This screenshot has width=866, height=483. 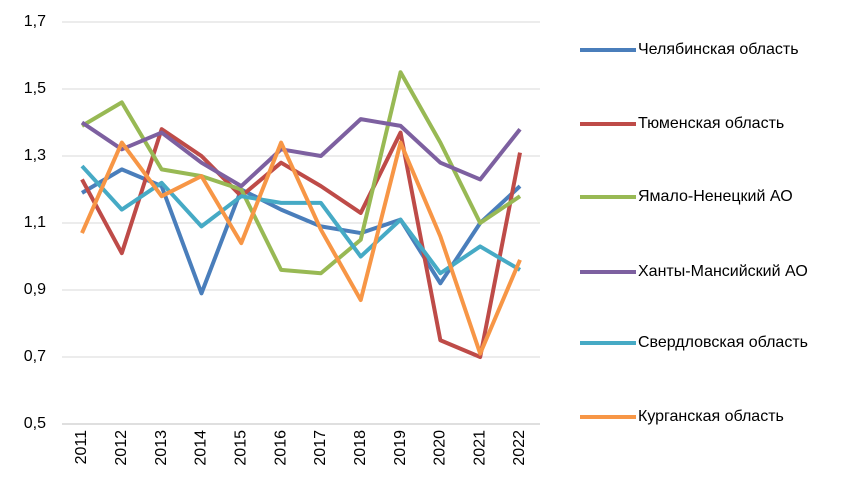 What do you see at coordinates (35, 88) in the screenshot?
I see `y-tick-label: 1,5` at bounding box center [35, 88].